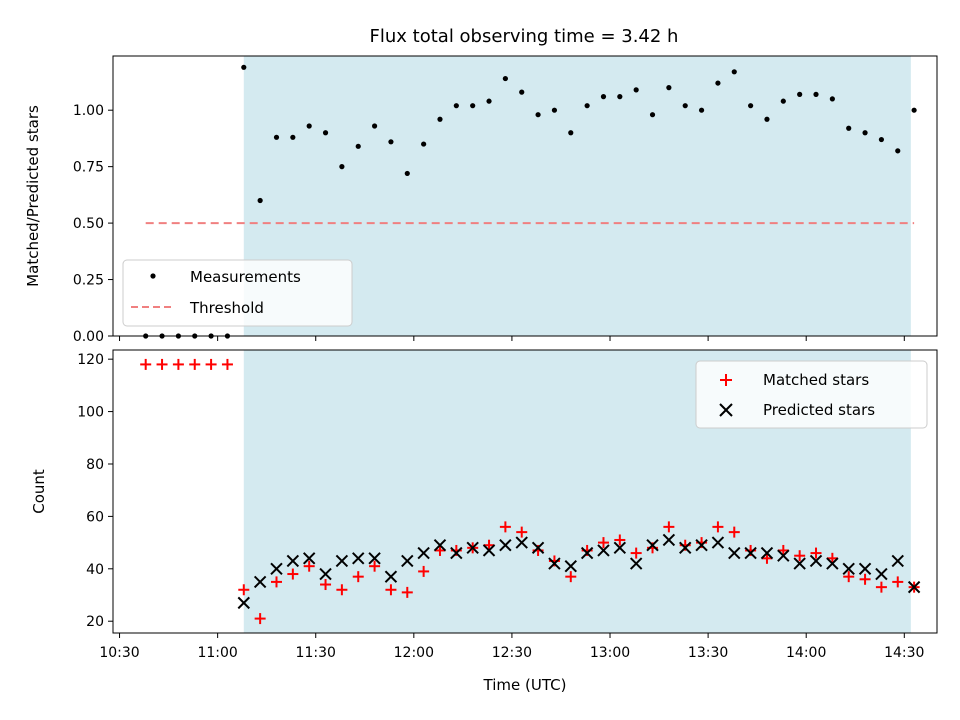 The height and width of the screenshot is (720, 960). Describe the element at coordinates (95, 465) in the screenshot. I see `counts-y-tick-label: 80` at that location.